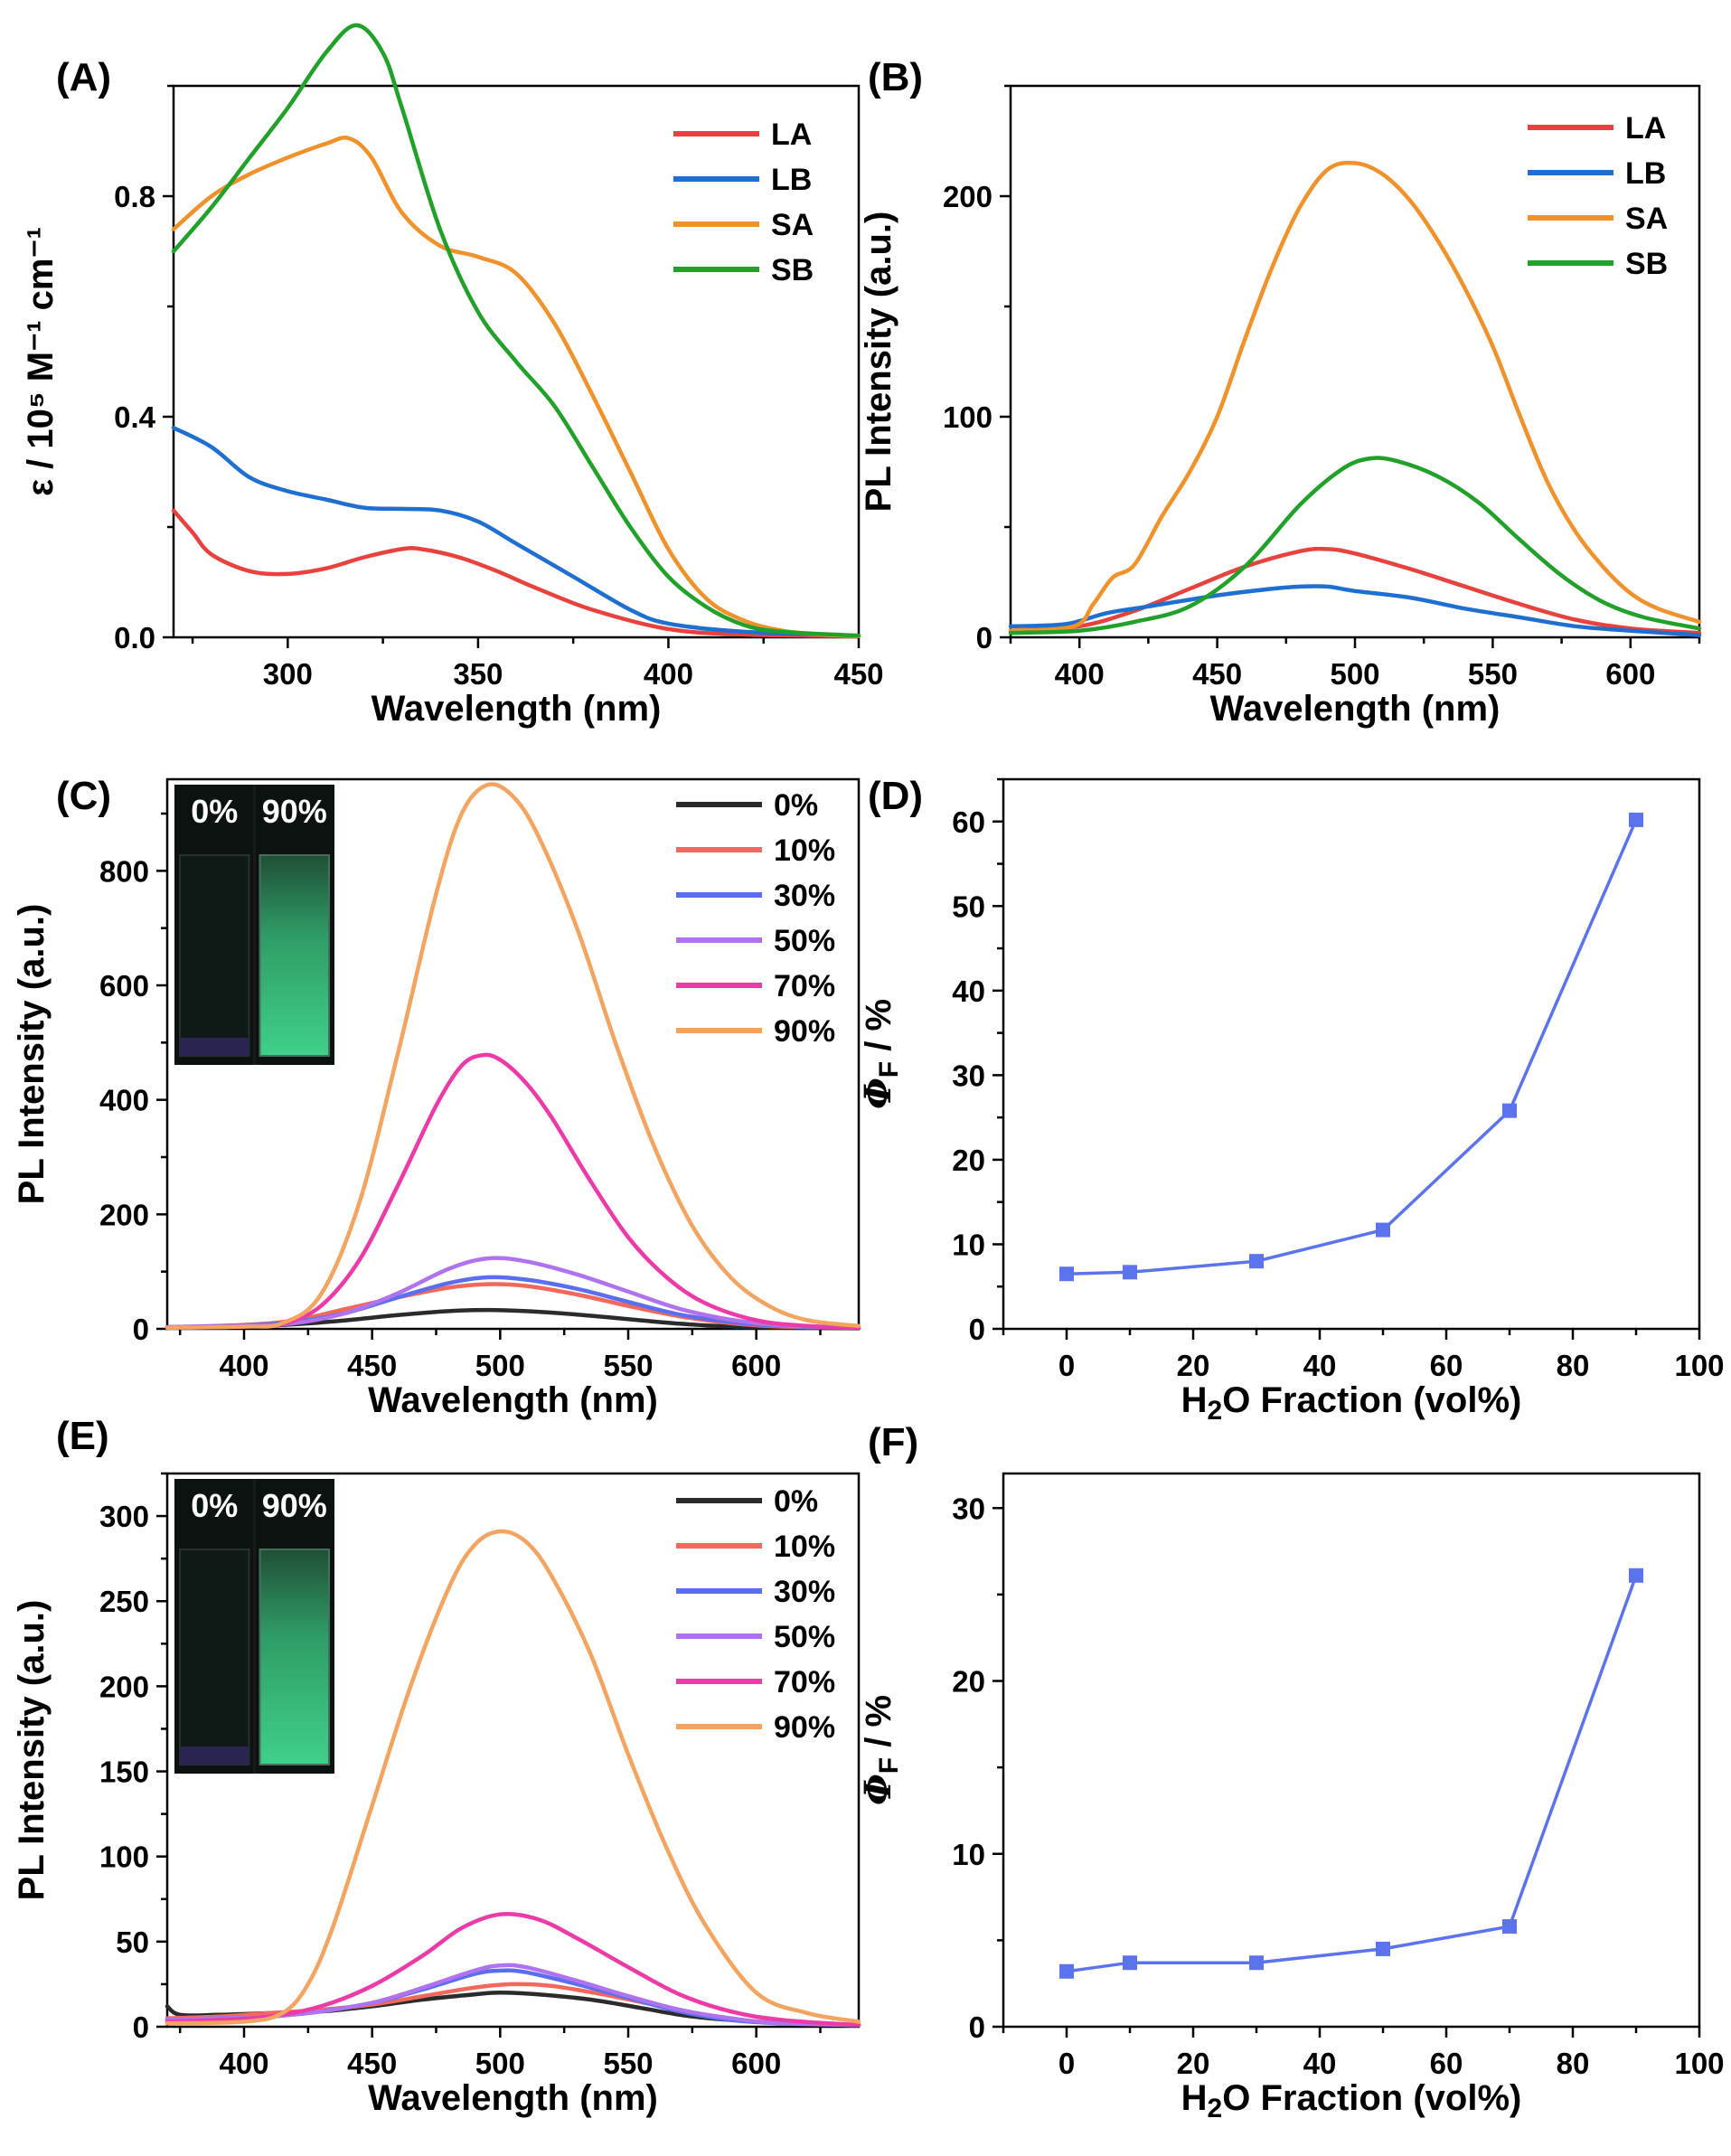 This screenshot has width=1731, height=2156. I want to click on y-axis-title: ΦF / %, so click(880, 1054).